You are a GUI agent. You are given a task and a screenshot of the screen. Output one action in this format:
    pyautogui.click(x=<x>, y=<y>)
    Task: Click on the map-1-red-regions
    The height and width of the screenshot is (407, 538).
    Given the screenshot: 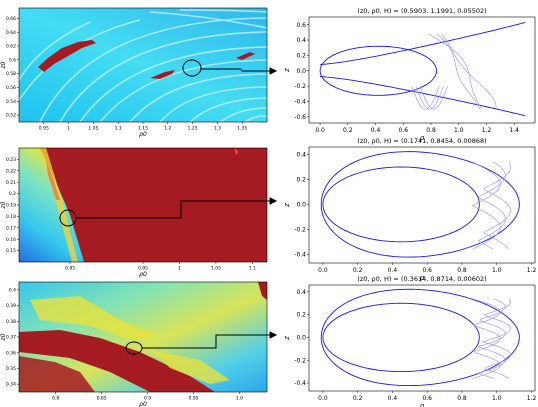 What is the action you would take?
    pyautogui.click(x=146, y=59)
    